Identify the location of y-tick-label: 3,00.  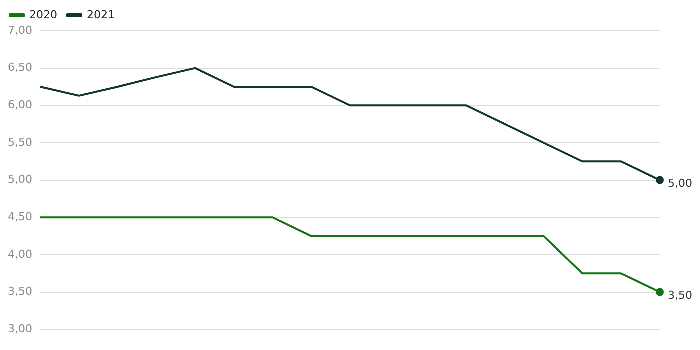
(20, 329).